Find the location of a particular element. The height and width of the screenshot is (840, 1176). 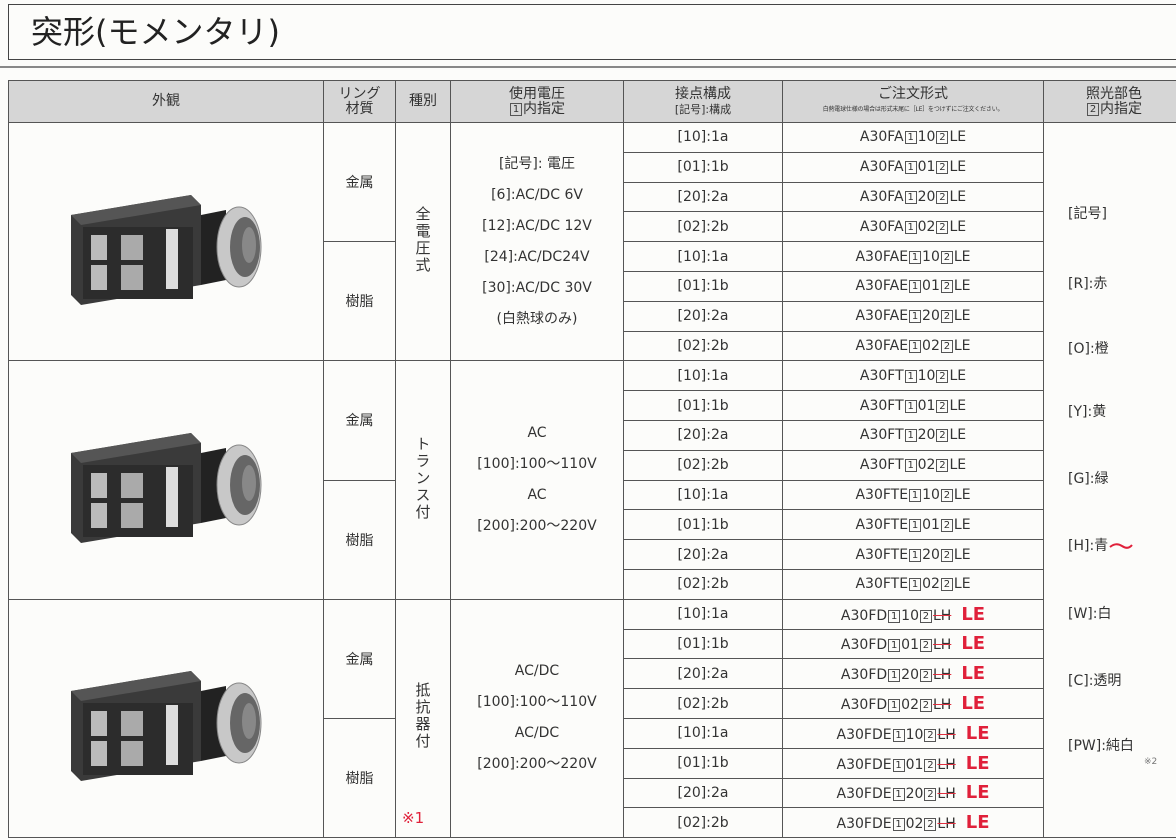

table-row: [01]:1b A30FAE 1 01 2 LE is located at coordinates (592, 286).